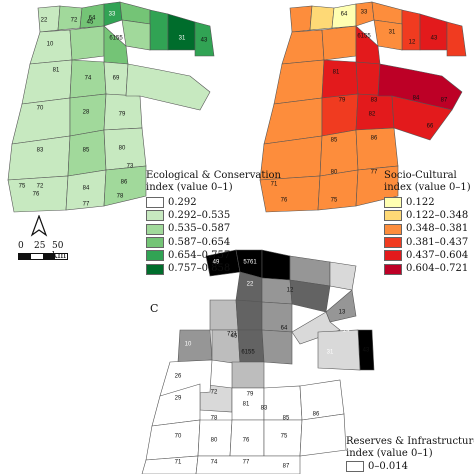  I want to click on zone-label: 1844, so click(224, 291).